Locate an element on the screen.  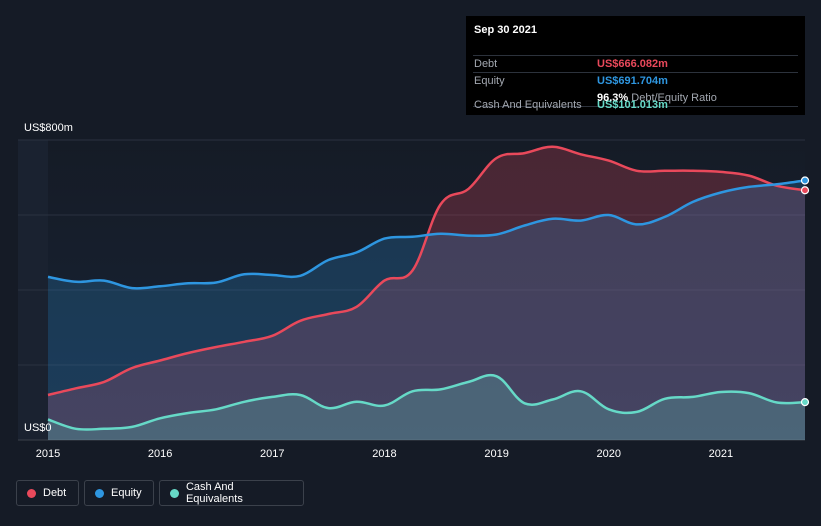
series-end-point-cash-and-equivalents is located at coordinates (805, 402).